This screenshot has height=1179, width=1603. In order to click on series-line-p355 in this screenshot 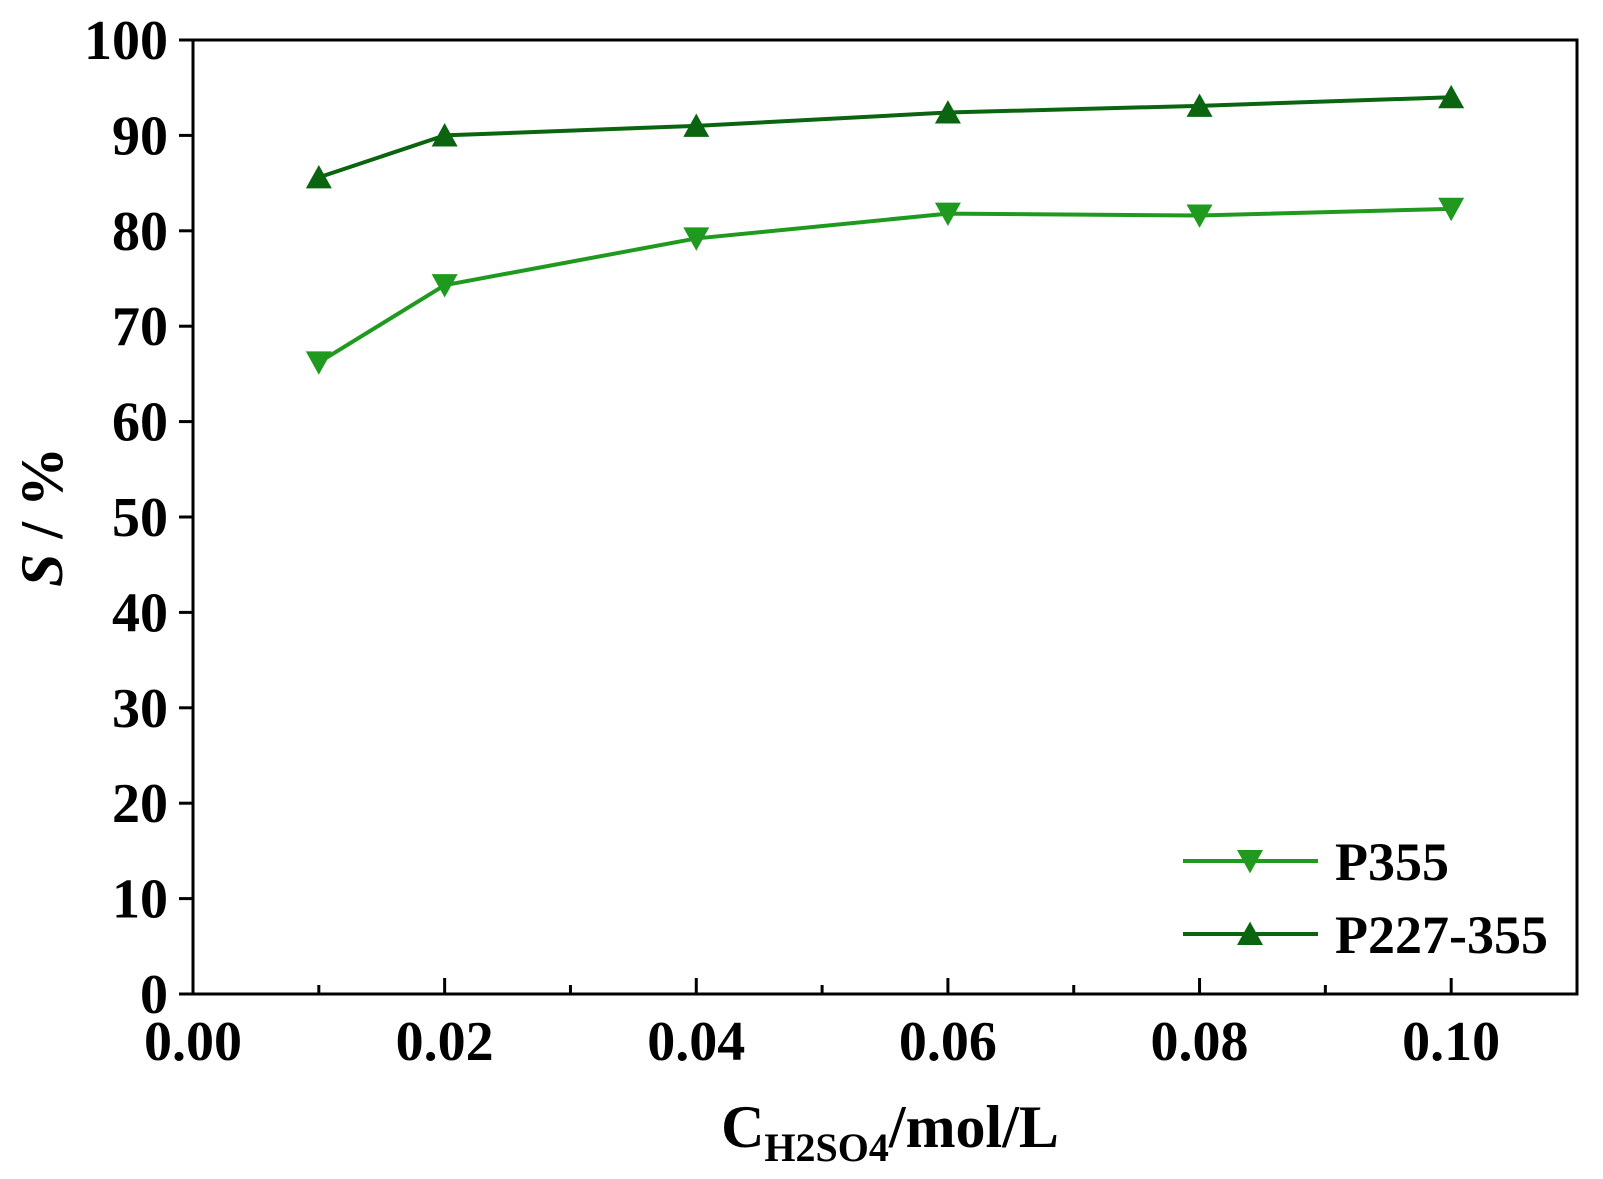, I will do `click(884, 285)`.